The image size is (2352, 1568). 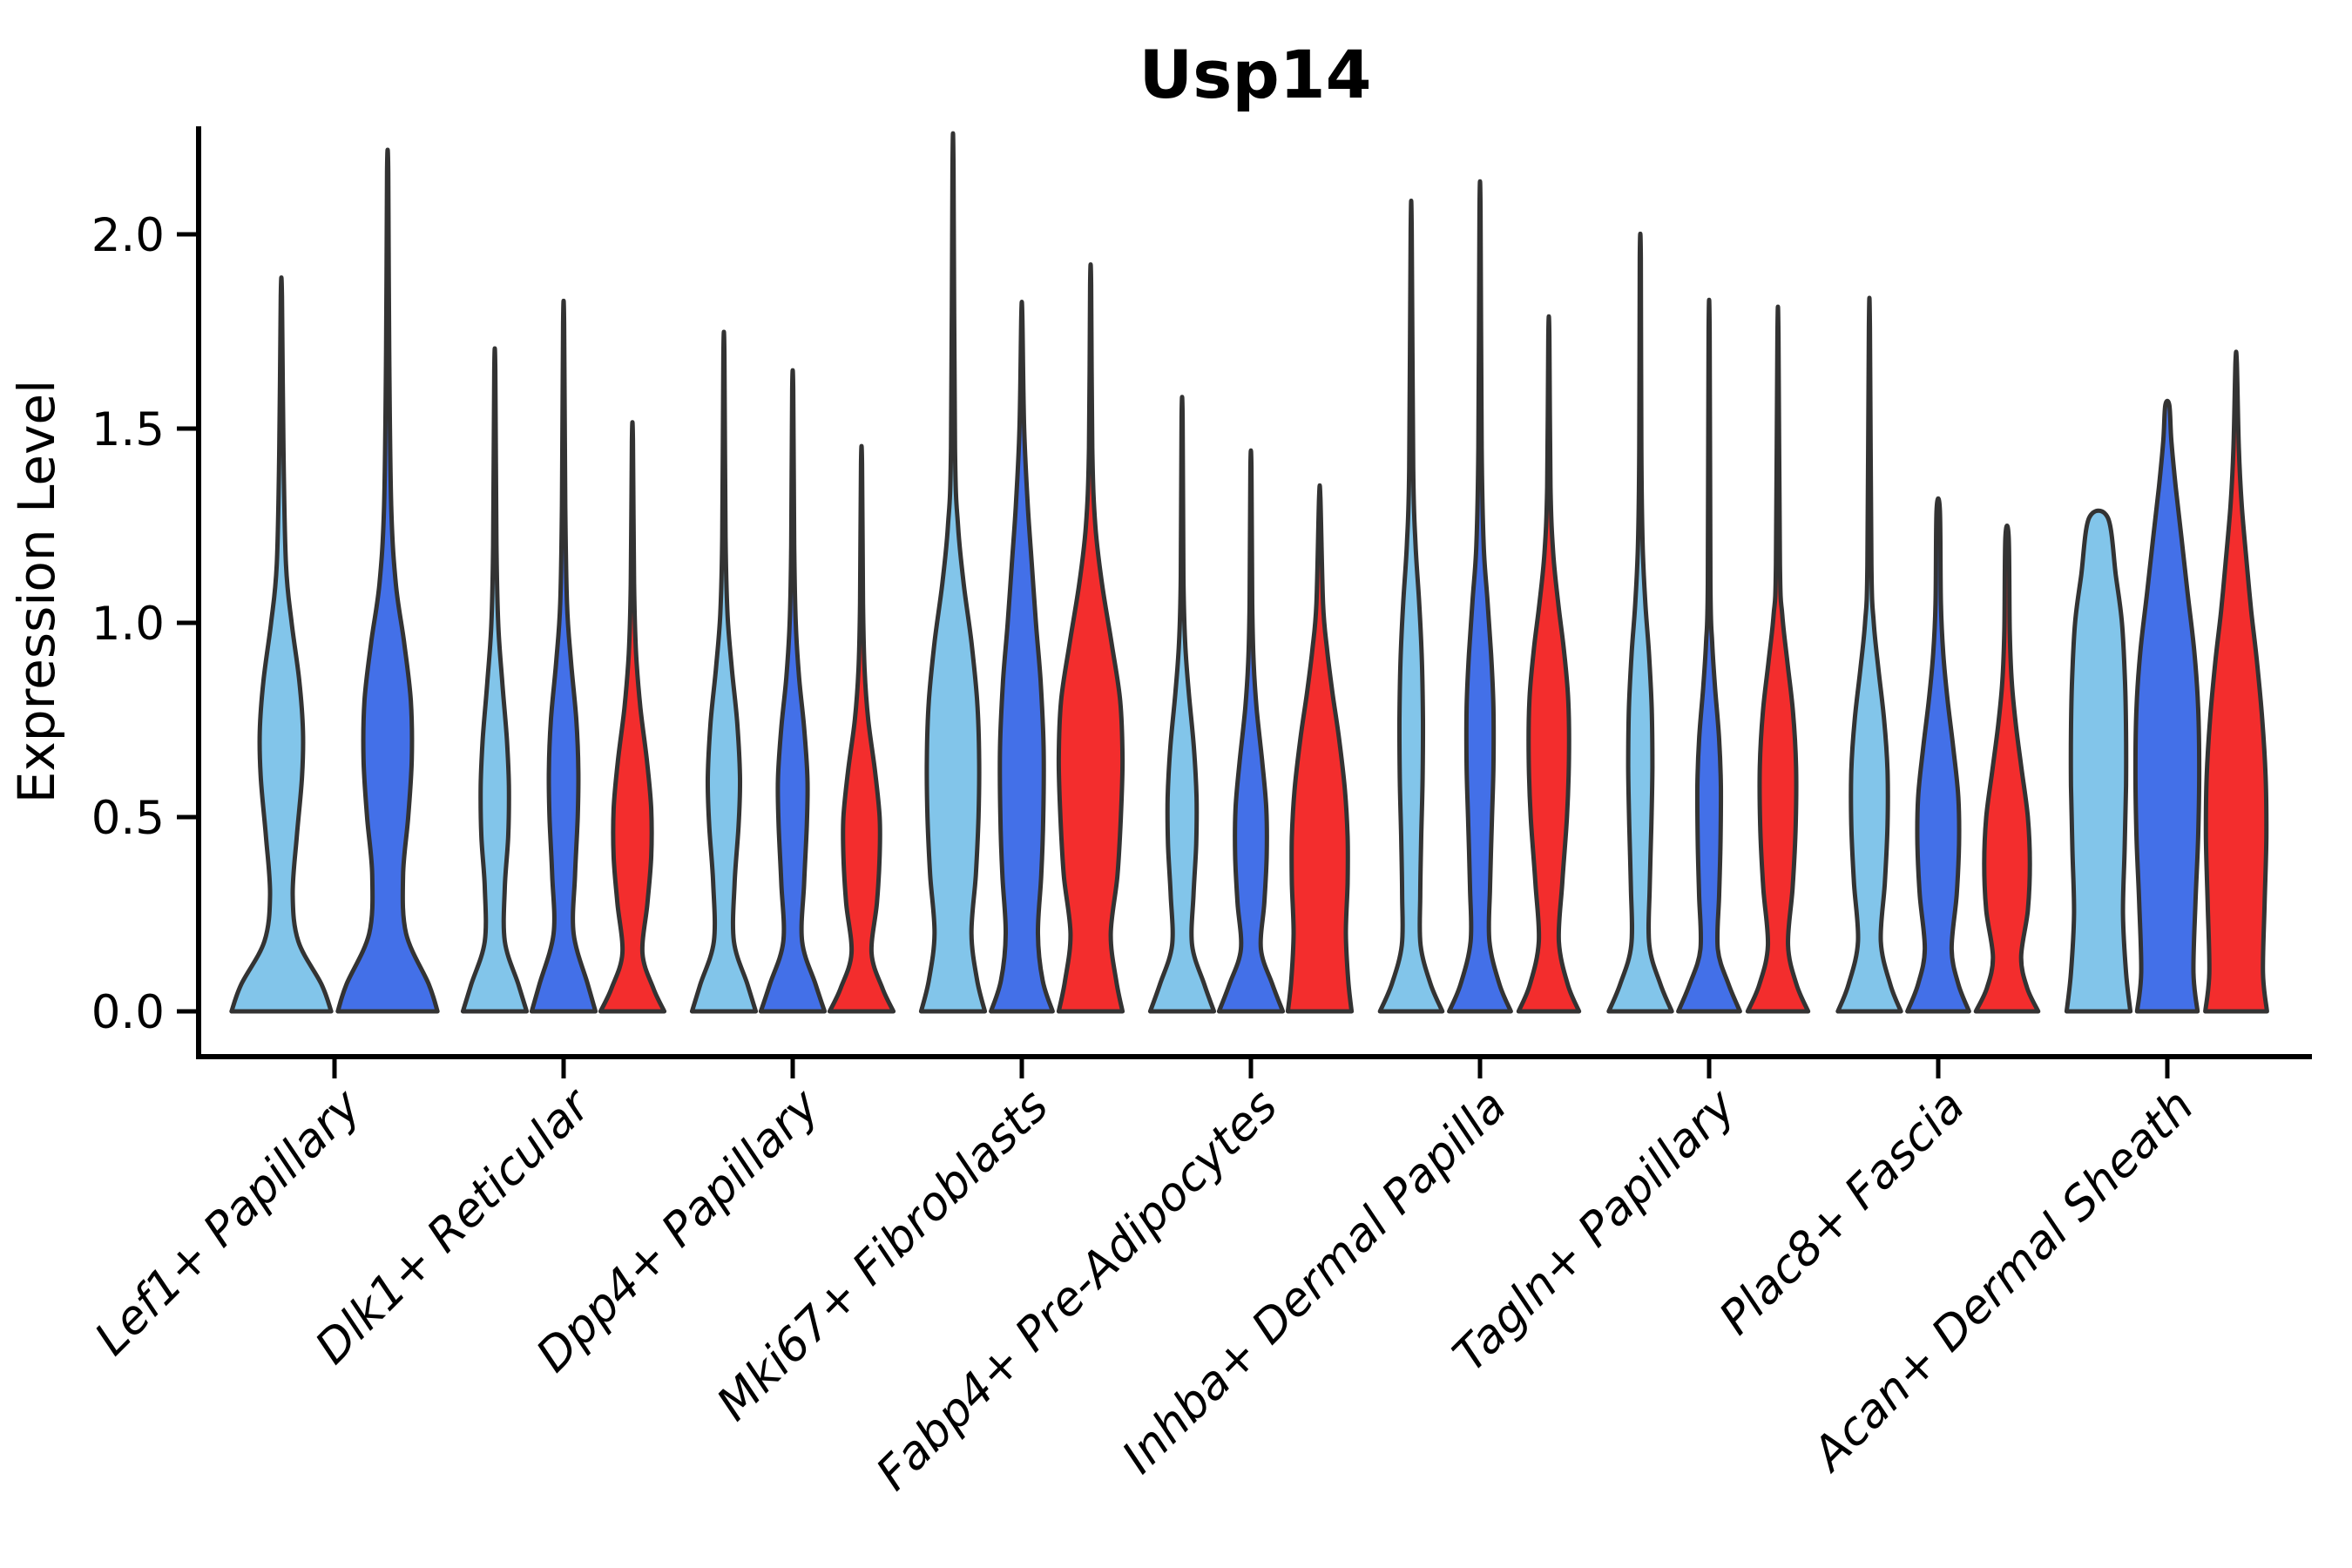 What do you see at coordinates (2007, 768) in the screenshot?
I see `violin-group8-red` at bounding box center [2007, 768].